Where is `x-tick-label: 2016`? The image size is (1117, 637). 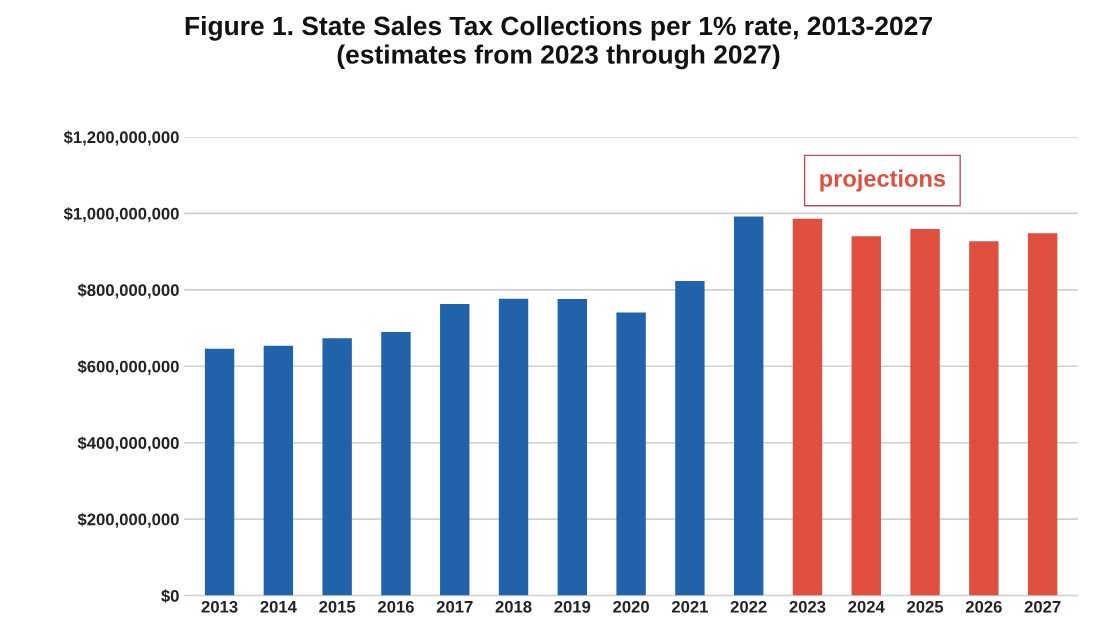
x-tick-label: 2016 is located at coordinates (395, 606).